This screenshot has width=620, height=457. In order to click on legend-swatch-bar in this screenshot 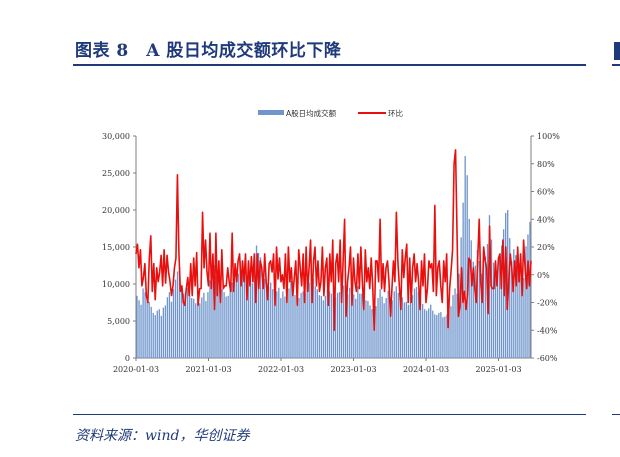, I will do `click(271, 112)`.